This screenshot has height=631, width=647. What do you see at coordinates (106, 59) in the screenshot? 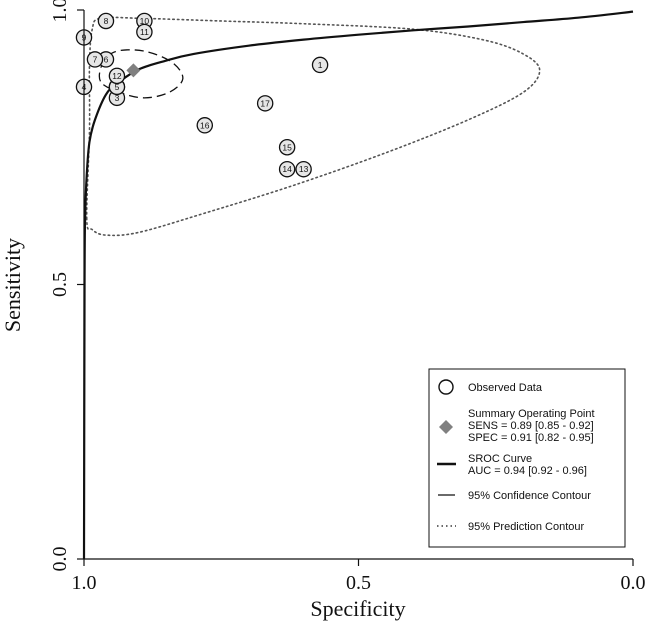
I see `observed-point-label: 6` at bounding box center [106, 59].